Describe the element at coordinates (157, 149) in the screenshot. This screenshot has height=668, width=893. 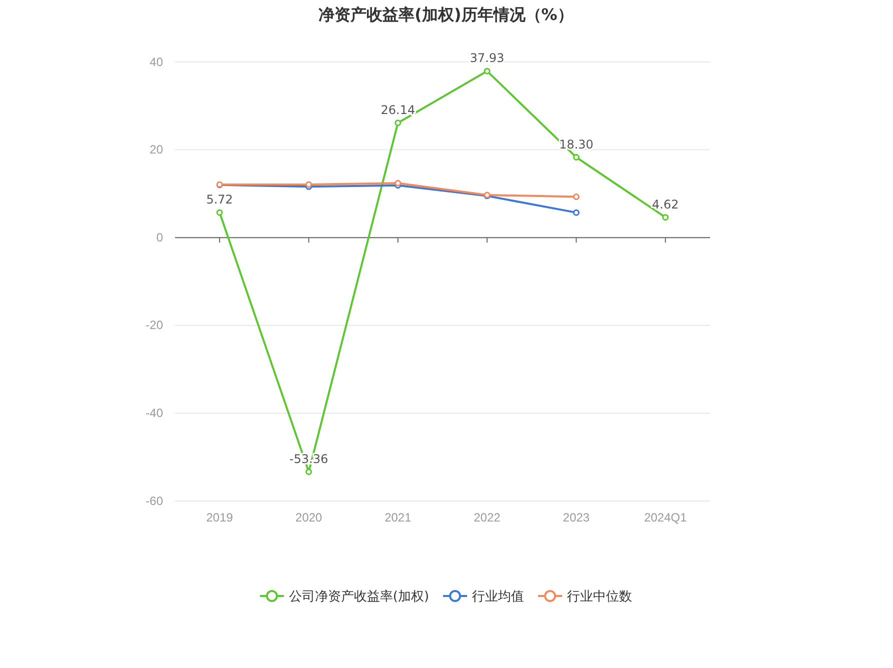
I see `y-tick-label: 20` at that location.